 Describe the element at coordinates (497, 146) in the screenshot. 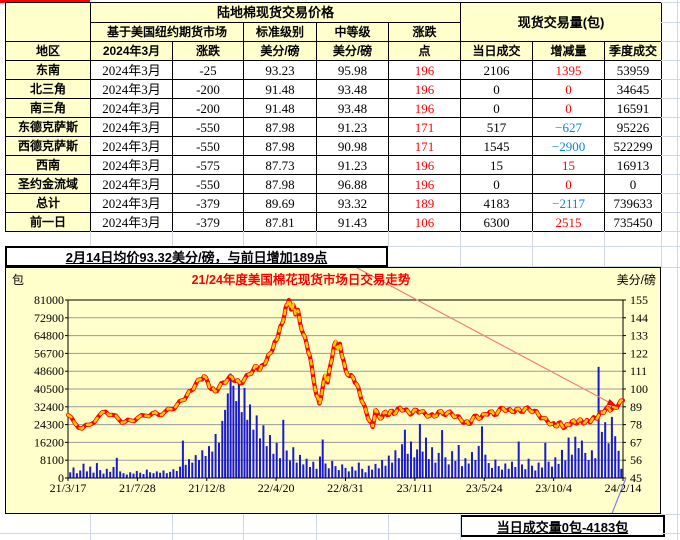

I see `cell-daily: 1545` at that location.